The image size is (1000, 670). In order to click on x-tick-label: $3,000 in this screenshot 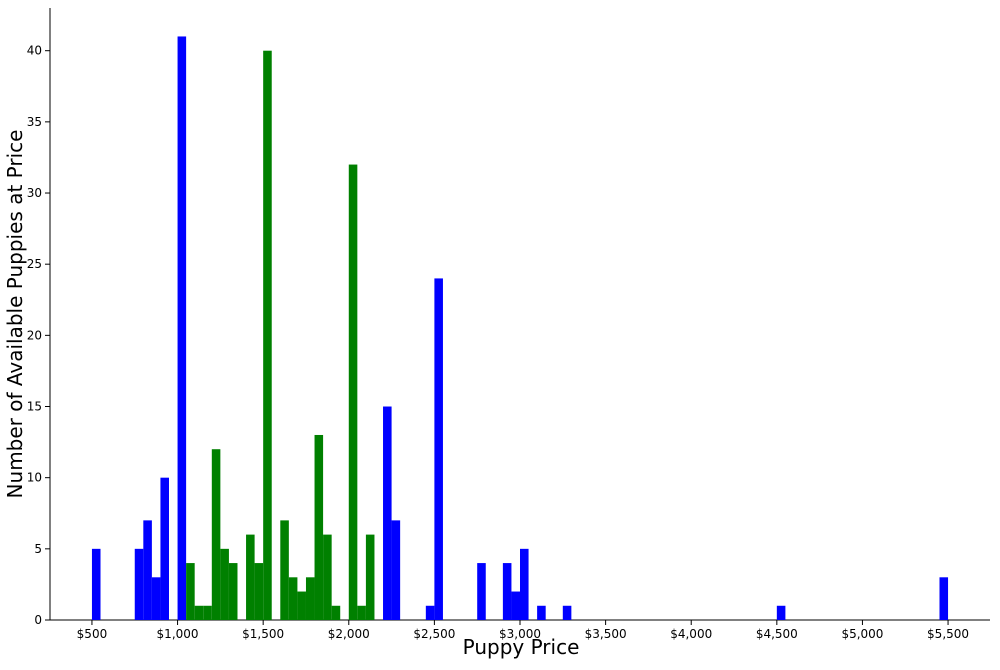, I will do `click(520, 634)`.